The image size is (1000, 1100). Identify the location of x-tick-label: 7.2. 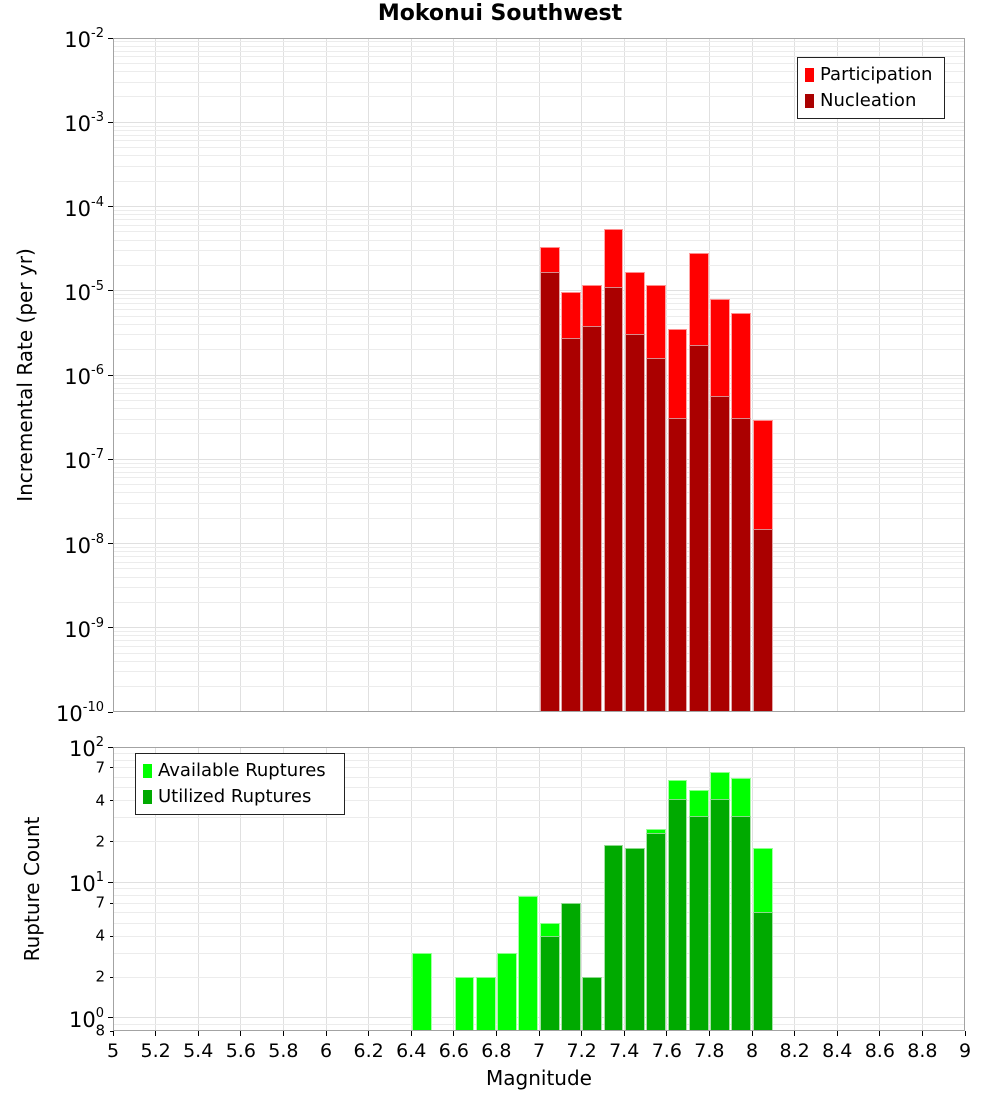
(581, 1051).